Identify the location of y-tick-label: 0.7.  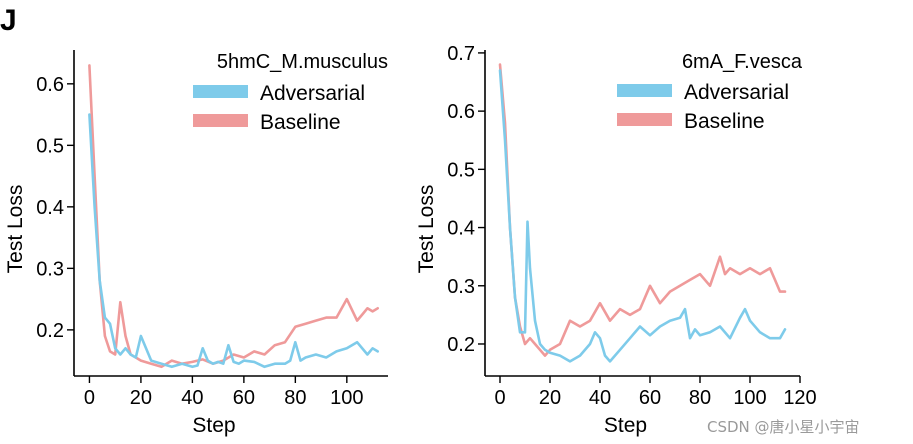
(461, 54).